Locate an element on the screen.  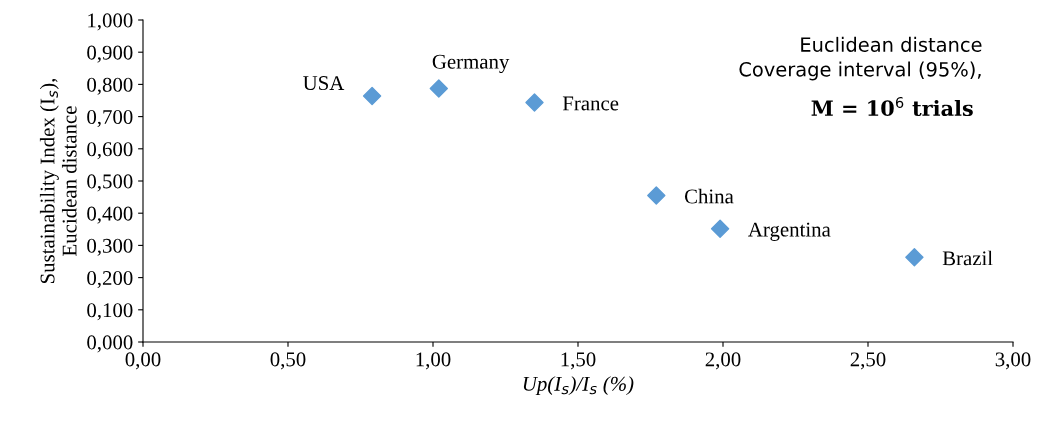
annotation: M = 10$^{6}$ trials is located at coordinates (892, 106).